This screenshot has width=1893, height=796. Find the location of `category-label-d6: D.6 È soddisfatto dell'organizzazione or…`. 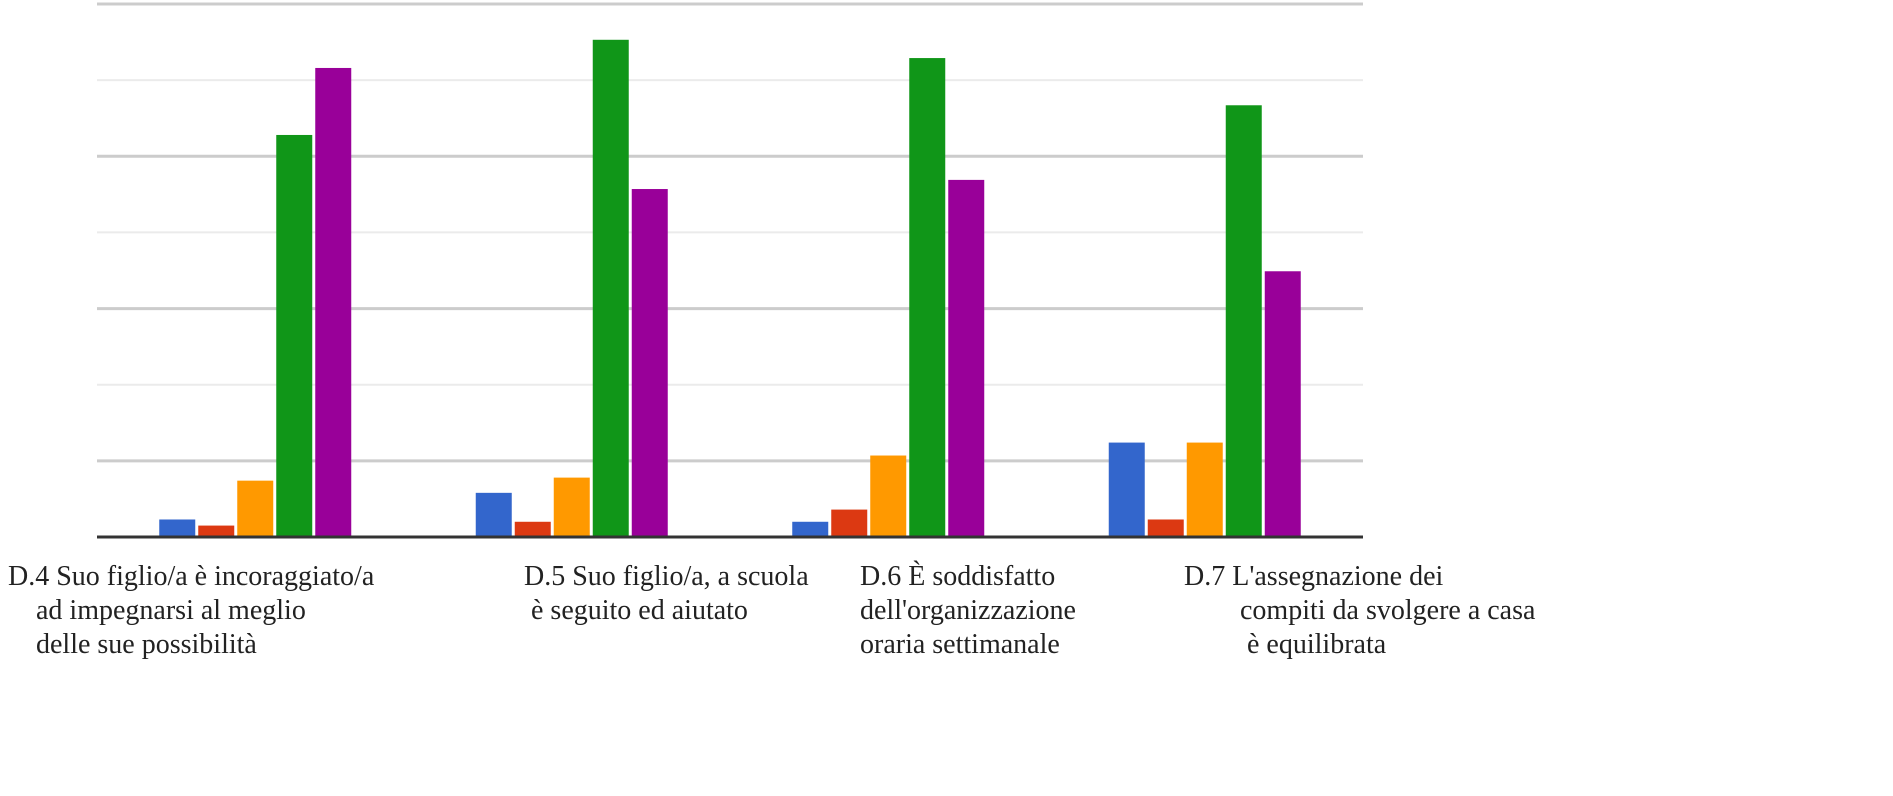

category-label-d6: D.6 È soddisfatto dell'organizzazione or… is located at coordinates (968, 610).